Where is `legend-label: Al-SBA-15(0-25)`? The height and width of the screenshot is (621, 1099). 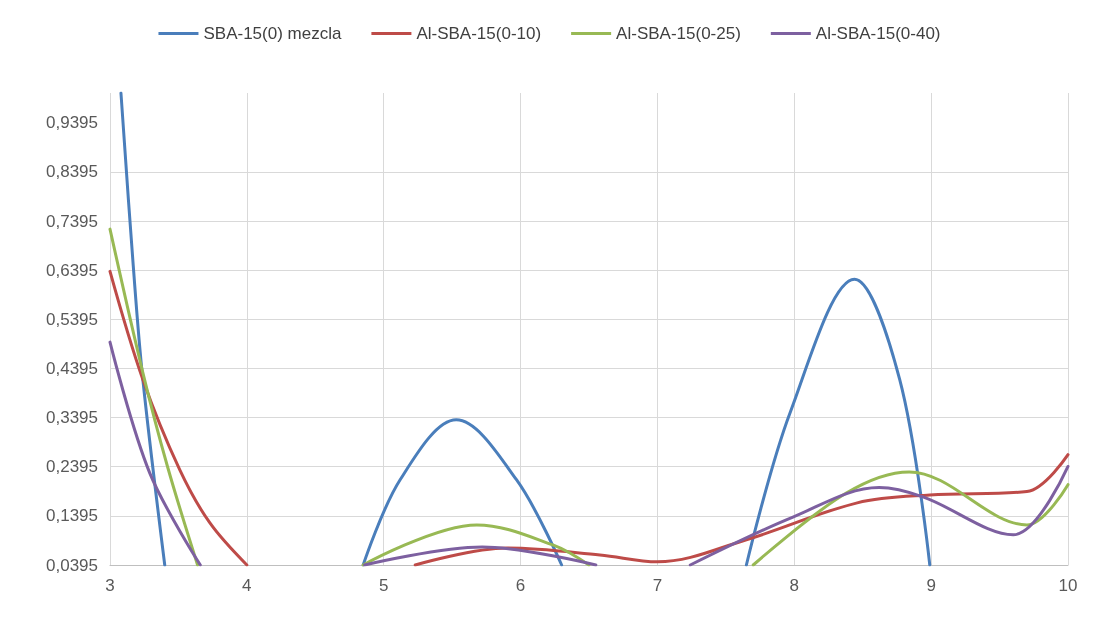
legend-label: Al-SBA-15(0-25) is located at coordinates (678, 33).